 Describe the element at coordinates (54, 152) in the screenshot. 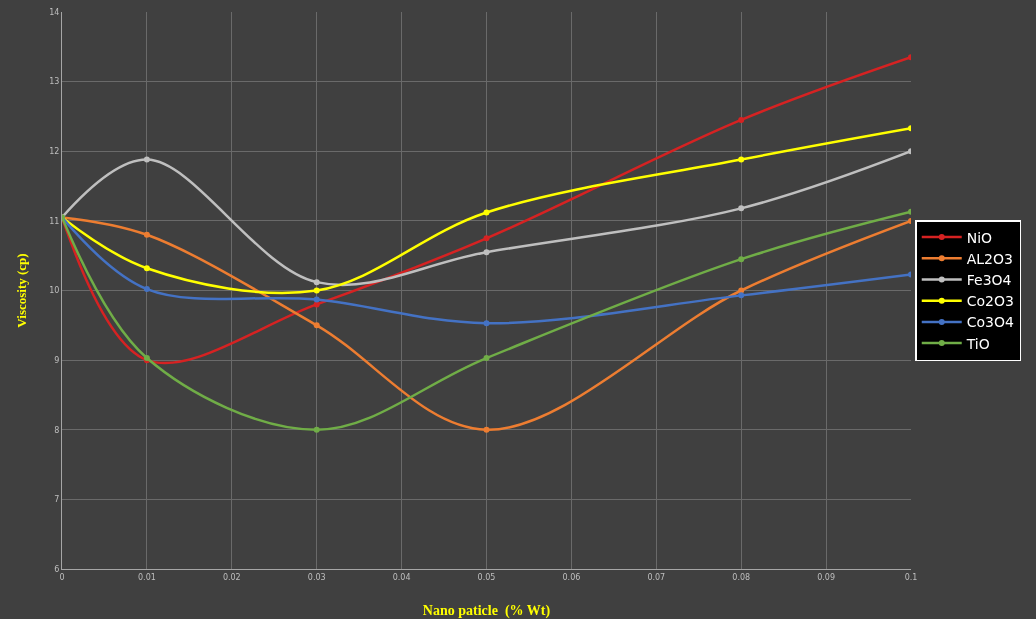

I see `y-tick-label: 12` at that location.